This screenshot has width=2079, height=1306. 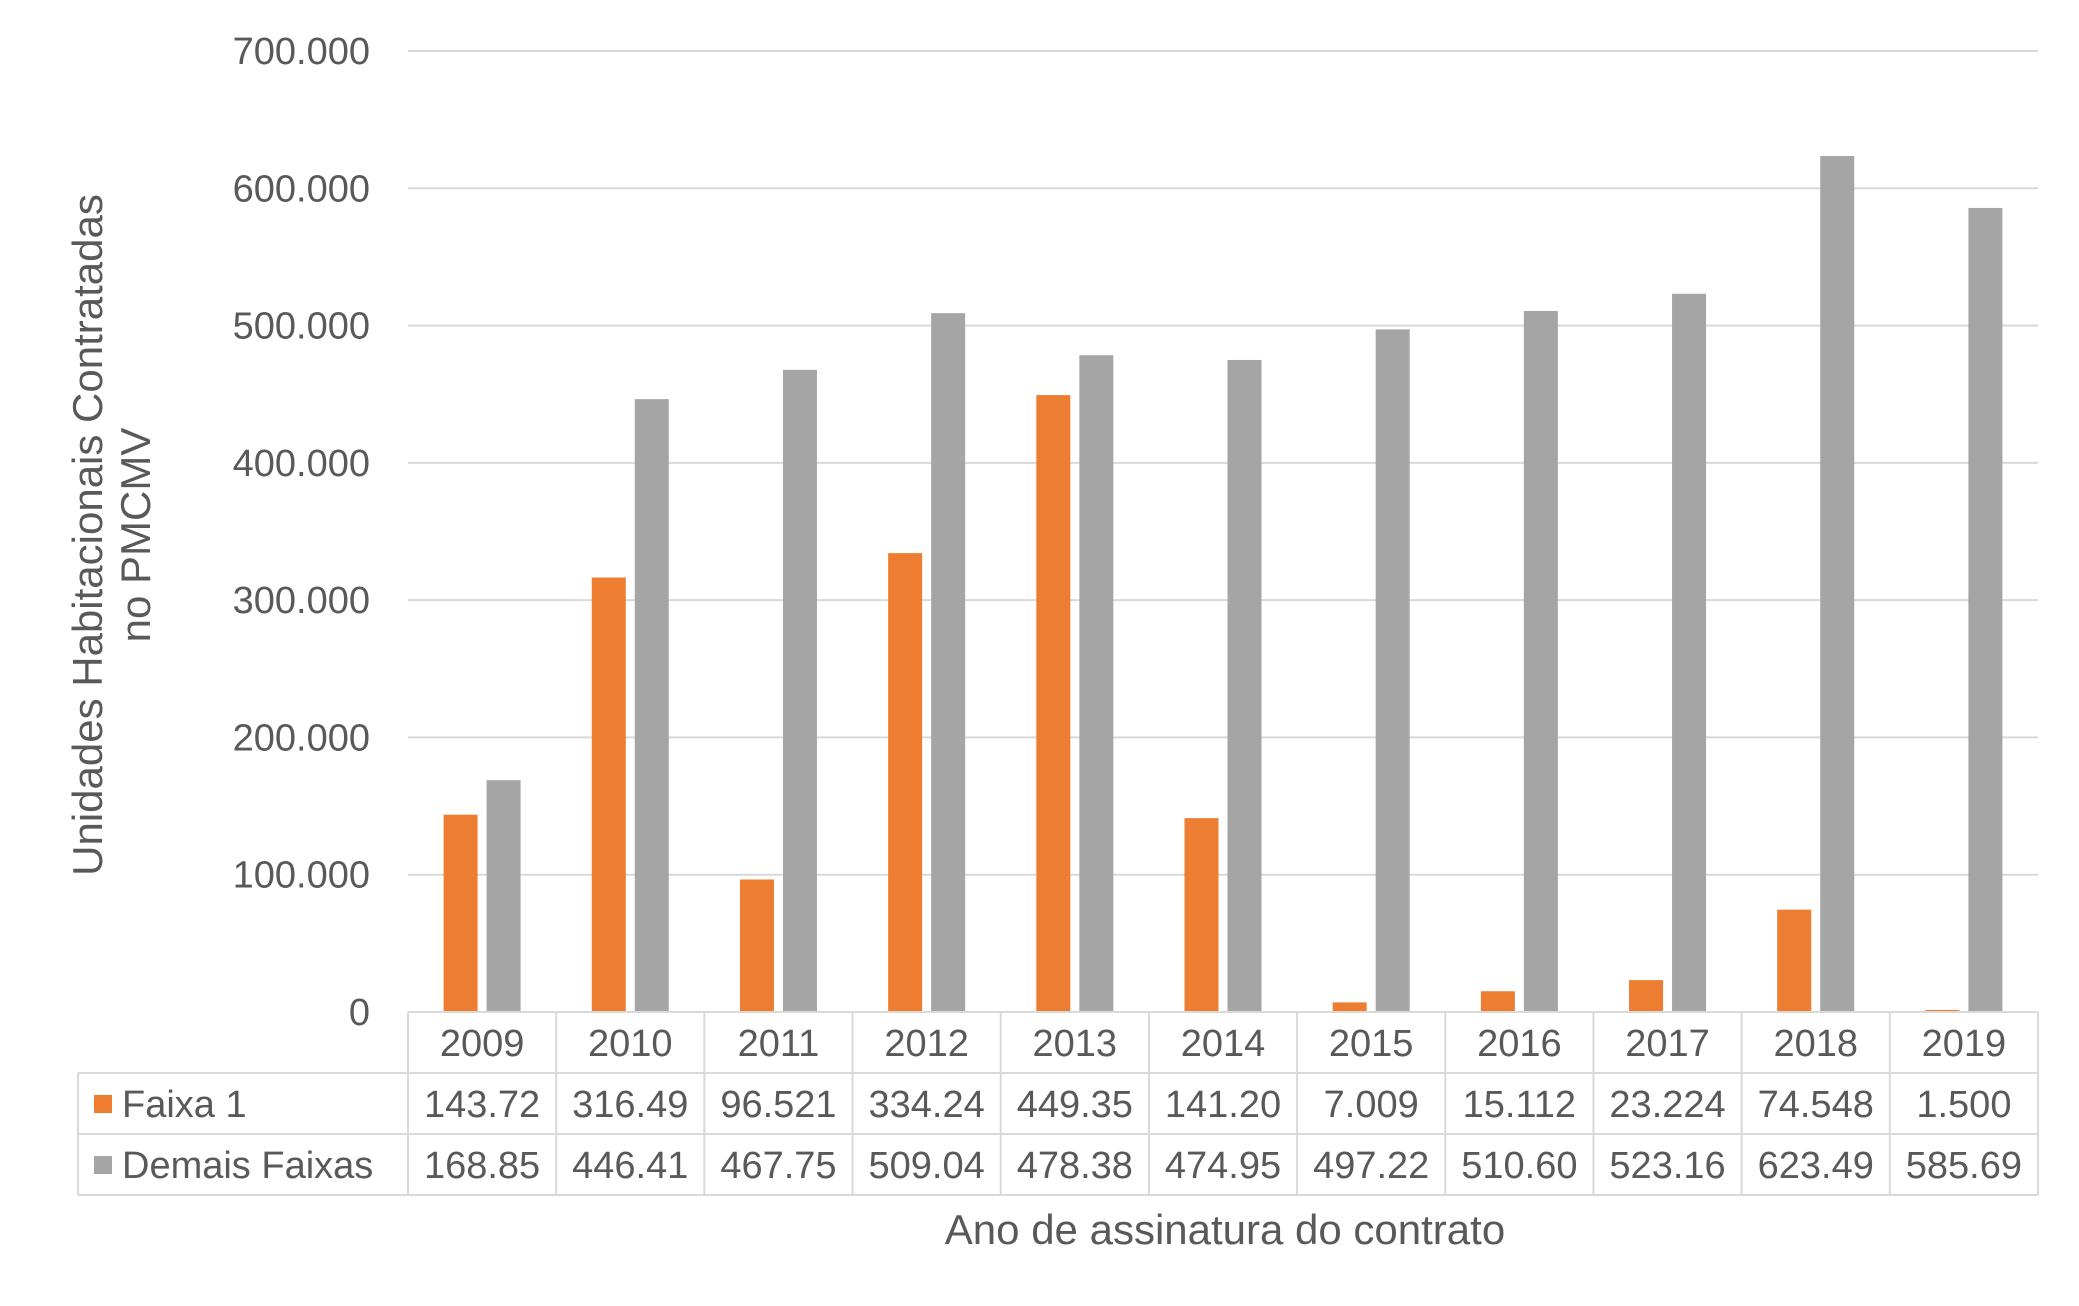 I want to click on y-tick-label: 500.000, so click(x=301, y=327).